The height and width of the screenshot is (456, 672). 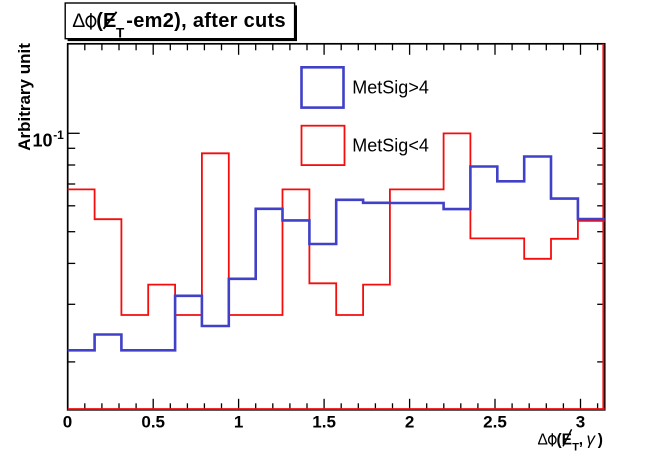 I want to click on svg-text: 0.5, so click(x=153, y=422).